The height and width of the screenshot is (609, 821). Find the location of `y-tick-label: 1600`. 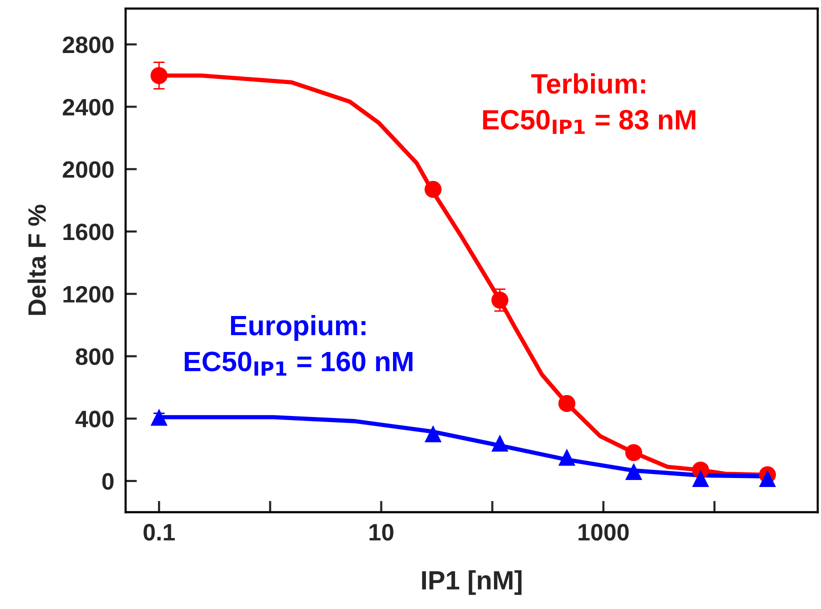

y-tick-label: 1600 is located at coordinates (88, 232).